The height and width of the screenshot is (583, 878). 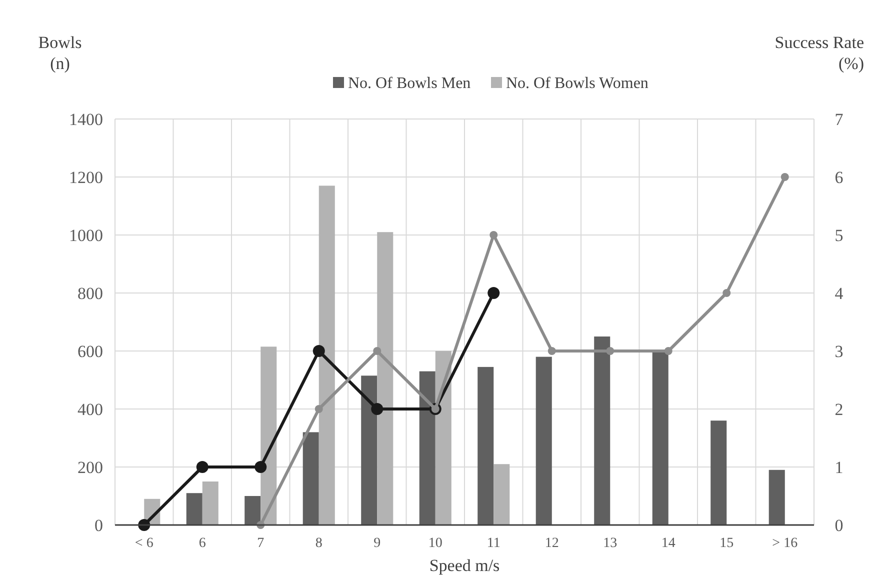 I want to click on x-tick-label: 10, so click(x=435, y=543).